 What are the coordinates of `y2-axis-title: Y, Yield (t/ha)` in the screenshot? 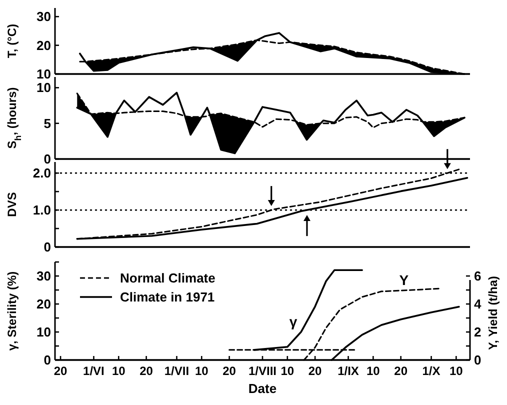 It's located at (493, 313).